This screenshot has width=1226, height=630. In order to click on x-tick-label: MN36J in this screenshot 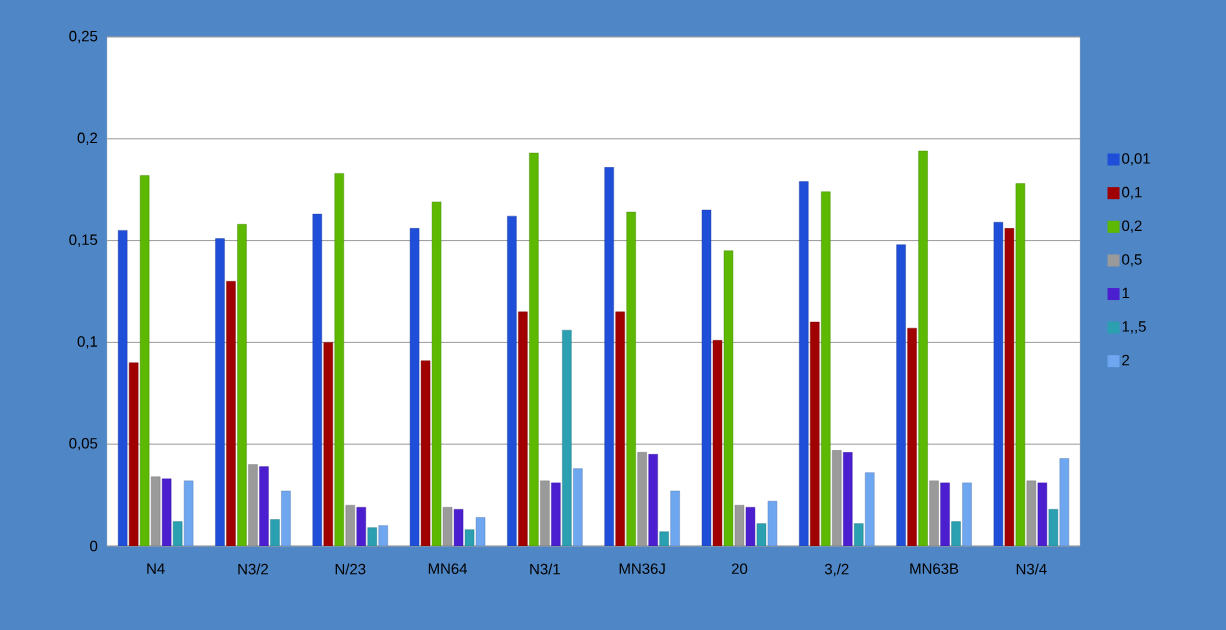, I will do `click(642, 568)`.